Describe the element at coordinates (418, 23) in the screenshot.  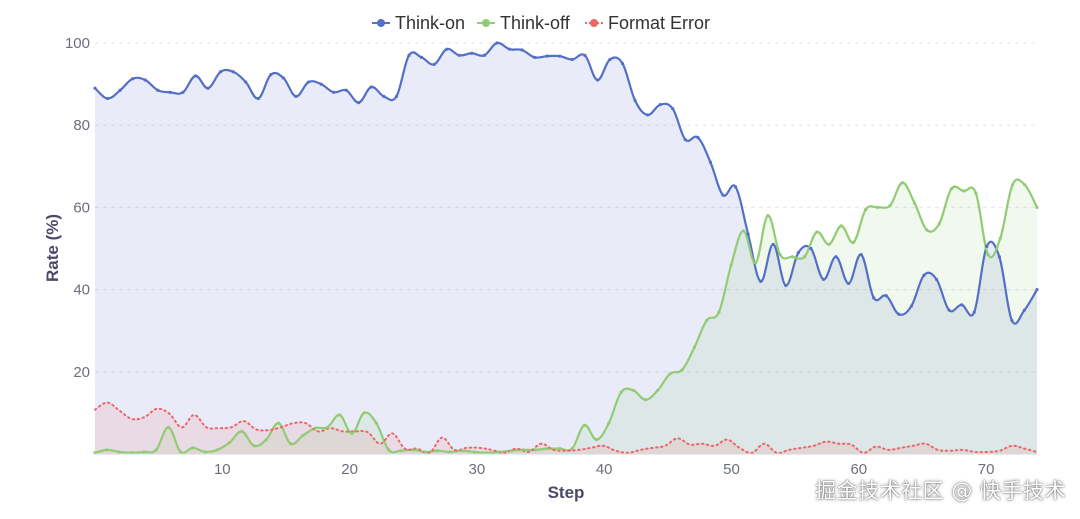
I see `legend-item-think-on: Think-on` at that location.